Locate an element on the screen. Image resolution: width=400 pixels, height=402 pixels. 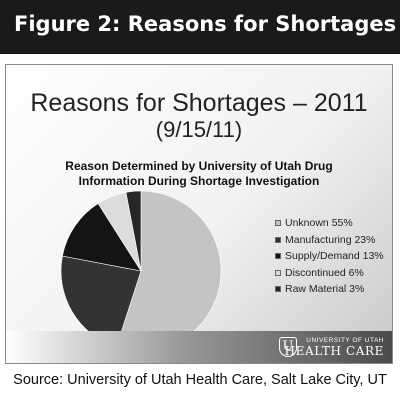
legend-item: Raw Material 3% is located at coordinates (329, 289).